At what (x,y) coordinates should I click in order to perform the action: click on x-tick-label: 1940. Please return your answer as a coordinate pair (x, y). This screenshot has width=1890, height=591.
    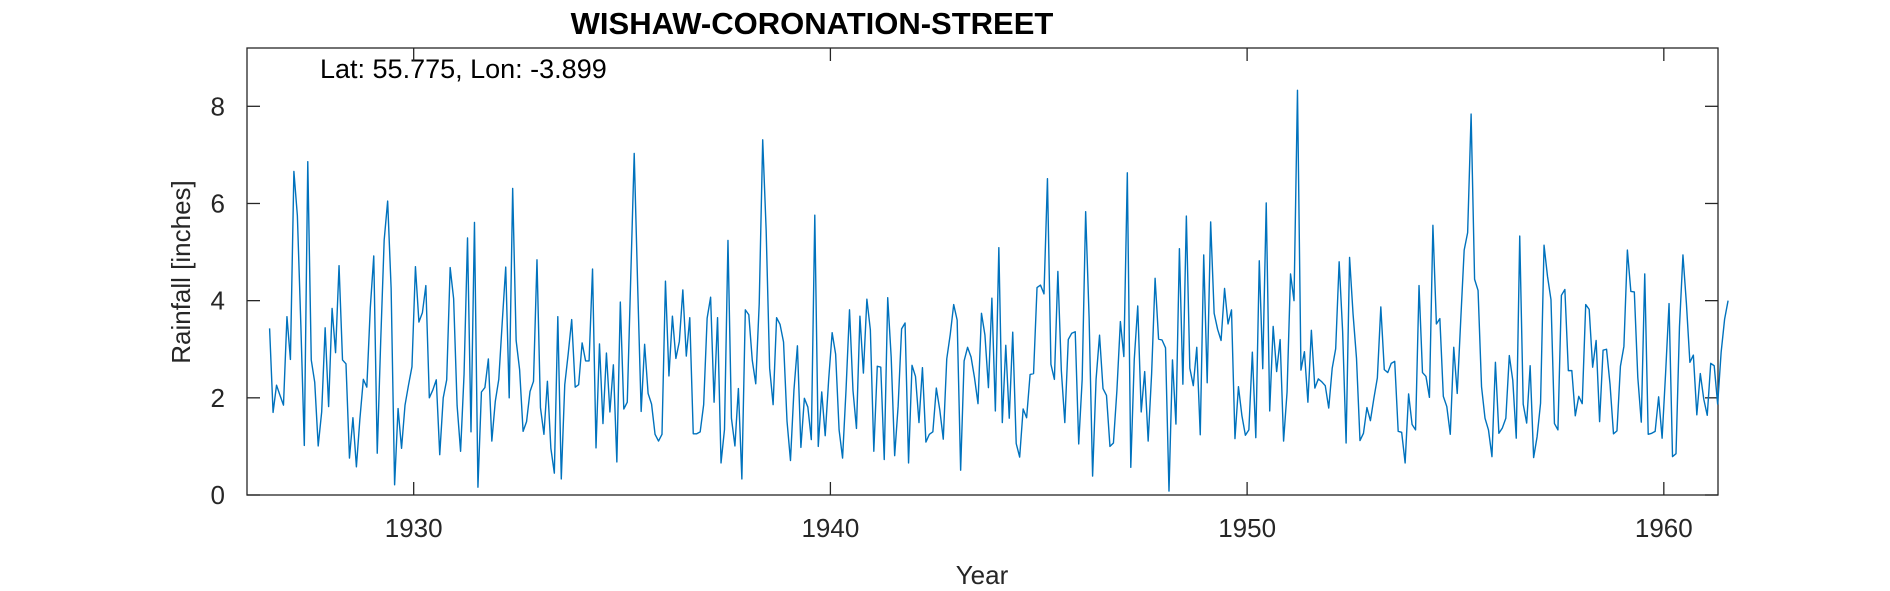
    Looking at the image, I should click on (830, 528).